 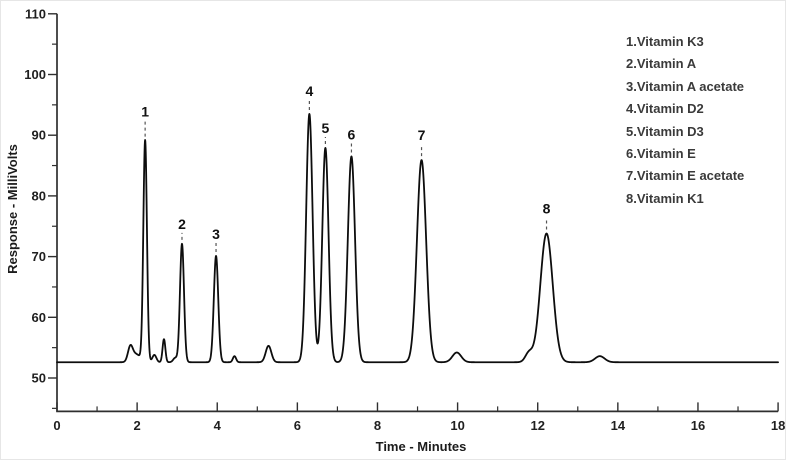 I want to click on x-tick-label: 12, so click(x=537, y=425).